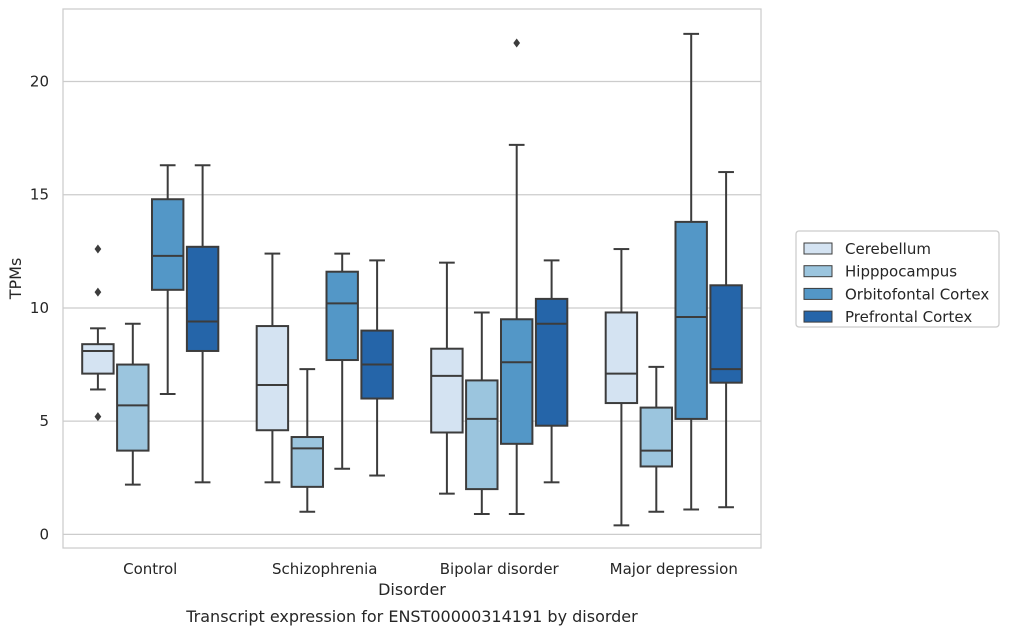 The image size is (1009, 634). Describe the element at coordinates (44, 421) in the screenshot. I see `y-tick-label: 5` at that location.